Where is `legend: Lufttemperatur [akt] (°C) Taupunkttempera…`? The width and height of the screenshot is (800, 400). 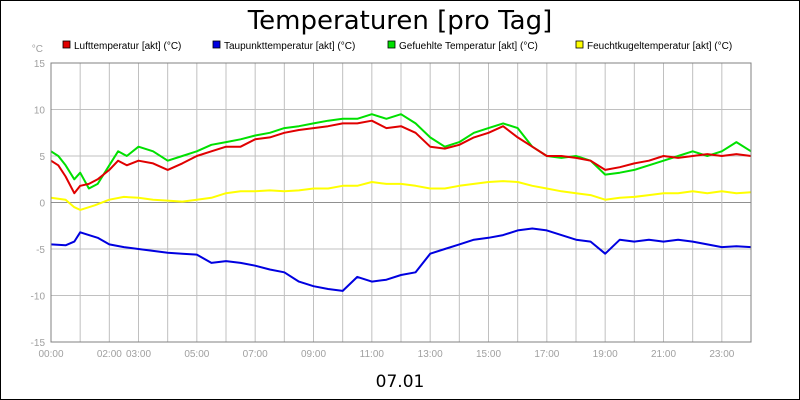 legend: Lufttemperatur [akt] (°C) Taupunkttempera… is located at coordinates (397, 46).